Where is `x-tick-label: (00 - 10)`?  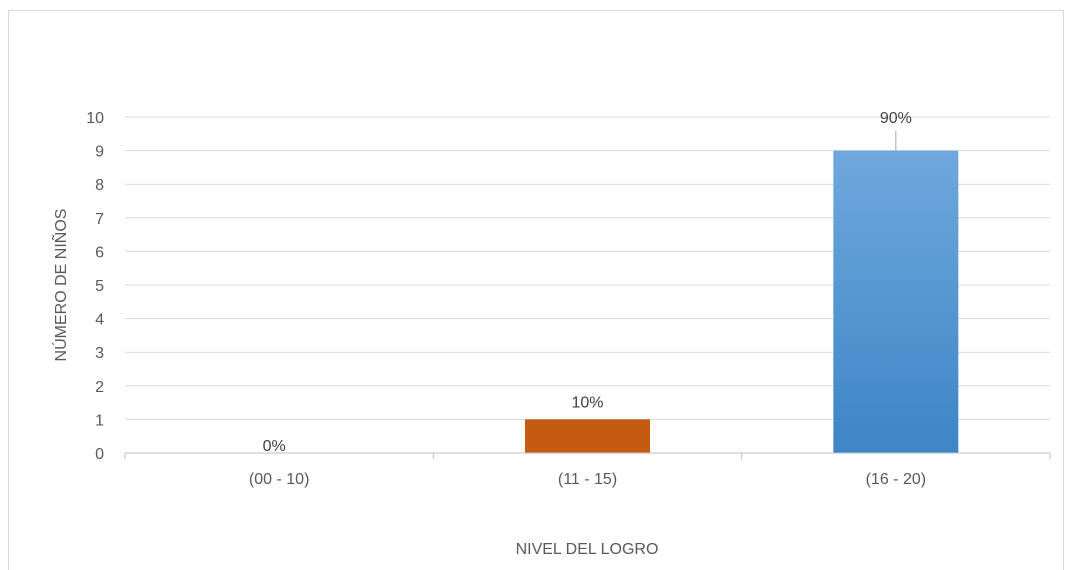 x-tick-label: (00 - 10) is located at coordinates (279, 479).